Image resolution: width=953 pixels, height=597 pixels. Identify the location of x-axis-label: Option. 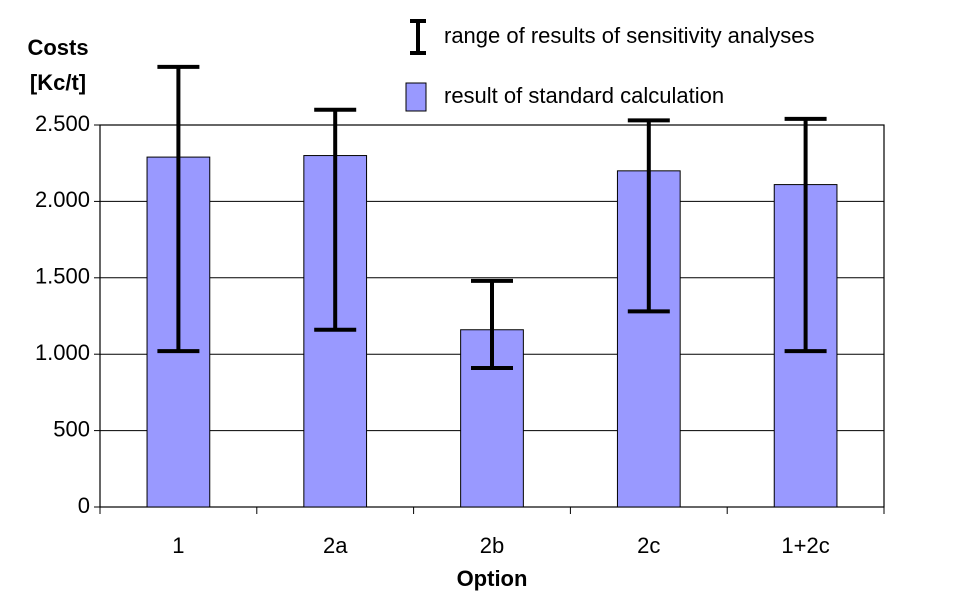
(492, 578).